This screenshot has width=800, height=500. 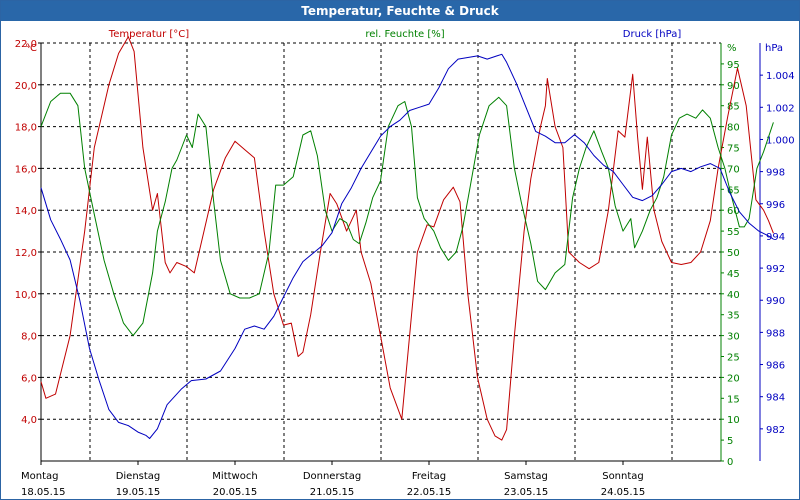 I want to click on temperature-unit: °C, so click(x=31, y=48).